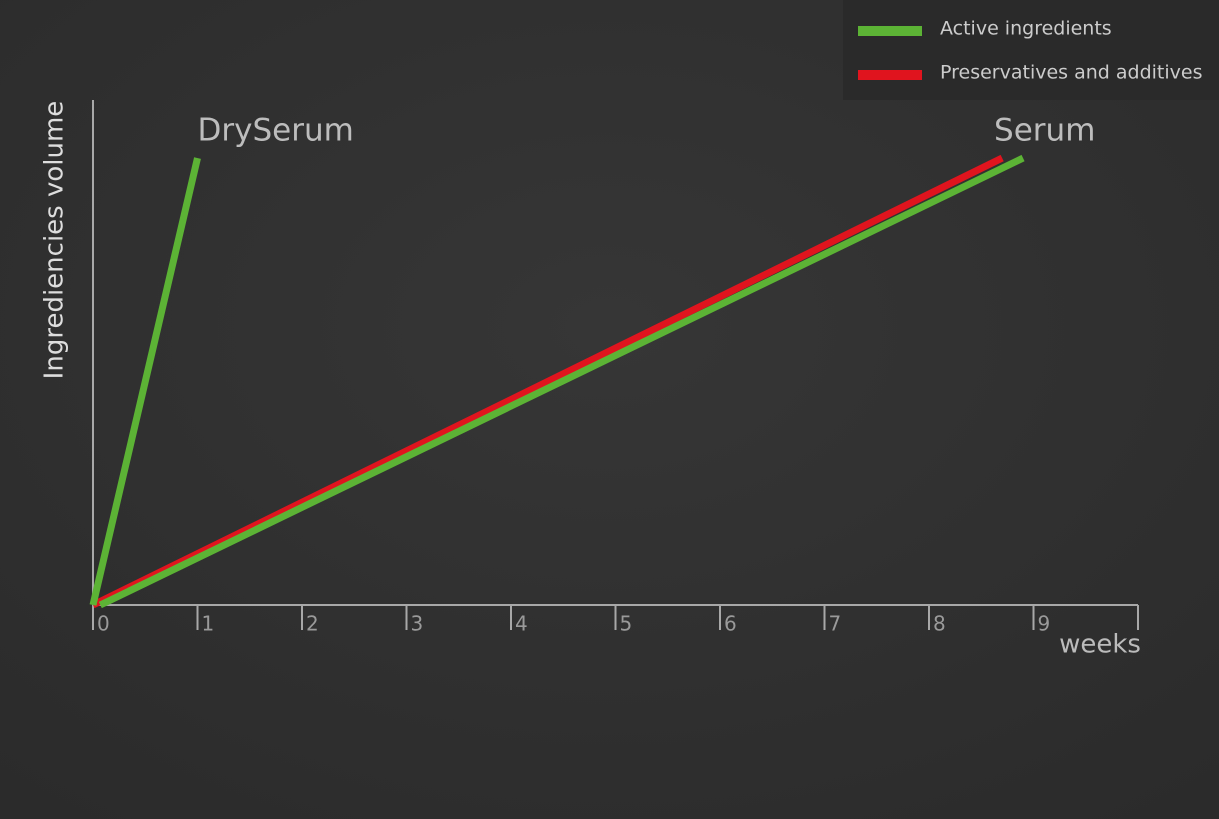 Image resolution: width=1219 pixels, height=819 pixels. What do you see at coordinates (417, 624) in the screenshot?
I see `x-tick-label: 3` at bounding box center [417, 624].